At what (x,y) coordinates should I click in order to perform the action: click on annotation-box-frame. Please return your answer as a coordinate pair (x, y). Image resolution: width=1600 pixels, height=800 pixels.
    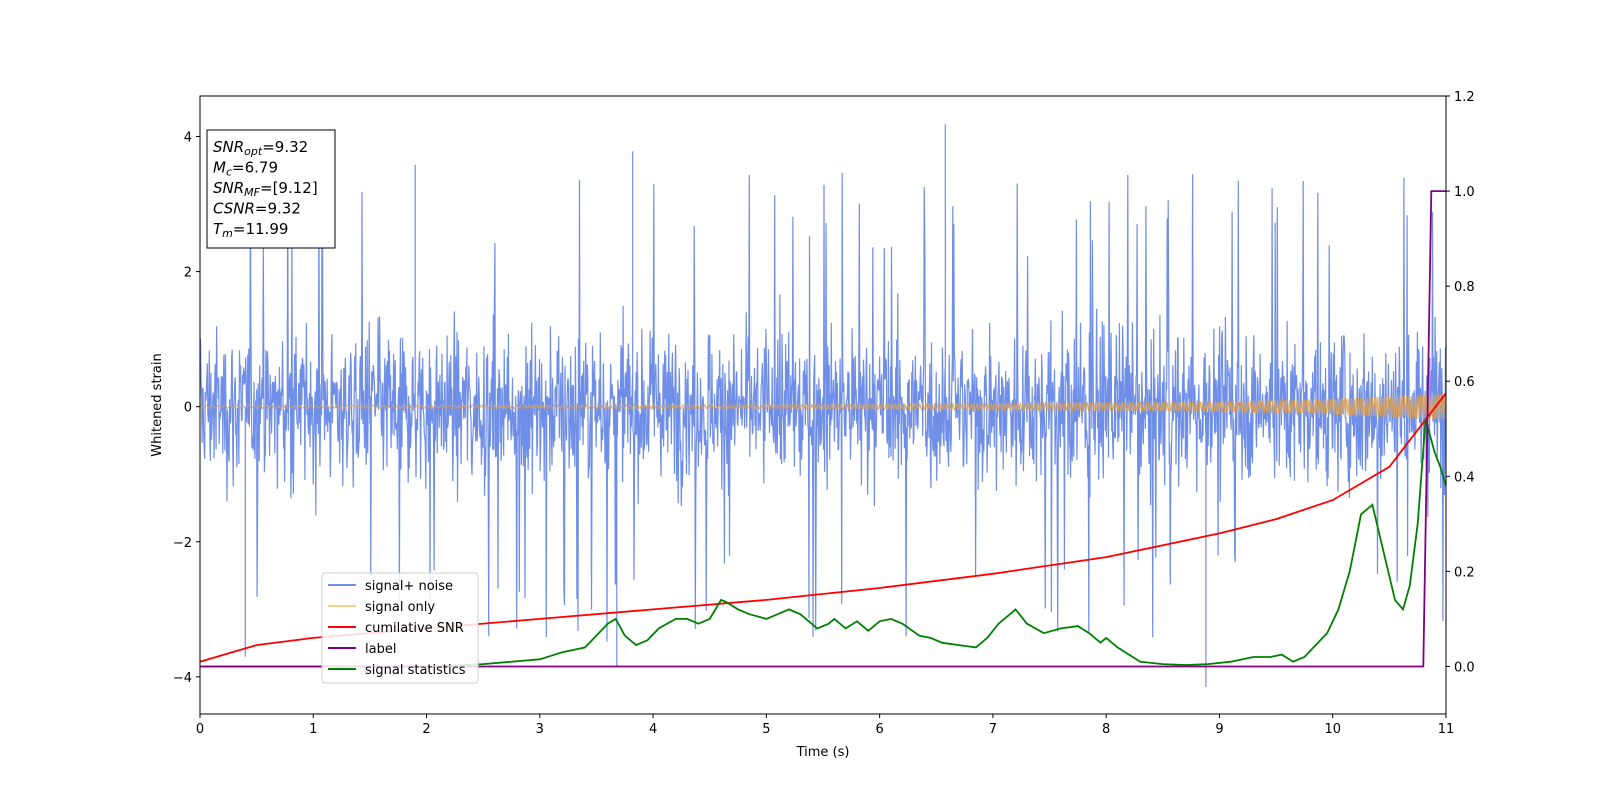
    Looking at the image, I should click on (271, 189).